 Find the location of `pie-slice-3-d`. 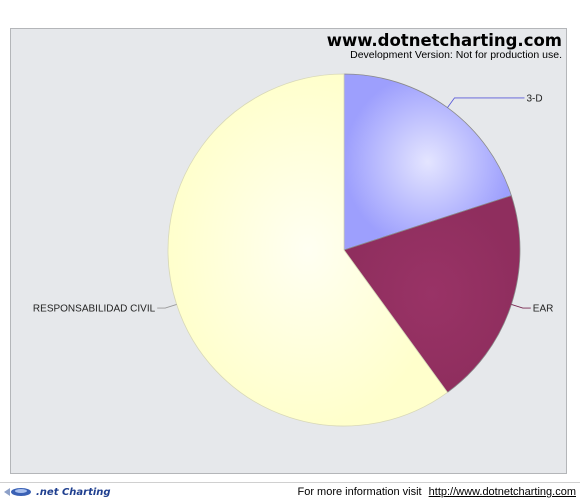

pie-slice-3-d is located at coordinates (427, 162).